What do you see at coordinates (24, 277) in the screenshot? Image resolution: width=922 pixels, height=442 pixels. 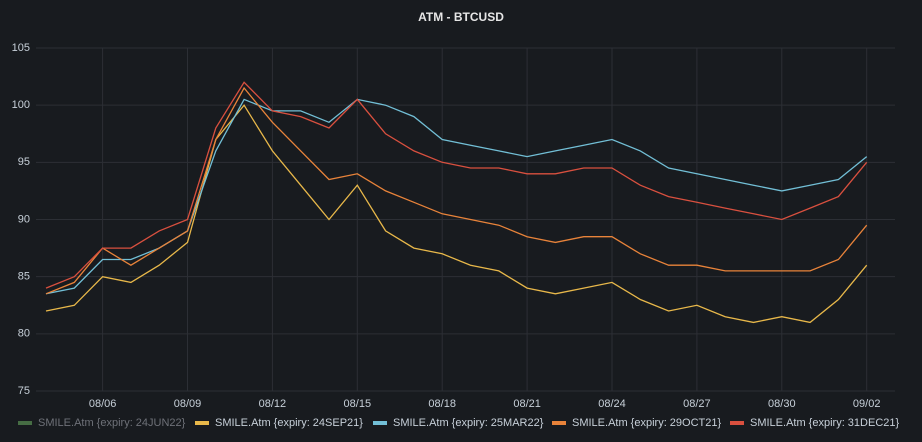 I see `y-tick-label: 85` at bounding box center [24, 277].